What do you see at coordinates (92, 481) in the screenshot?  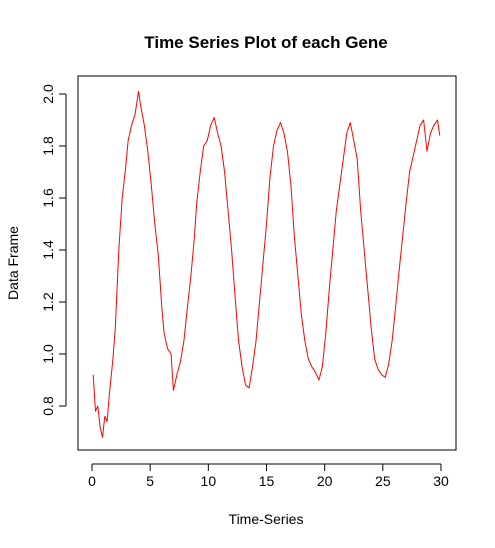 I see `x-tick-label: 0` at bounding box center [92, 481].